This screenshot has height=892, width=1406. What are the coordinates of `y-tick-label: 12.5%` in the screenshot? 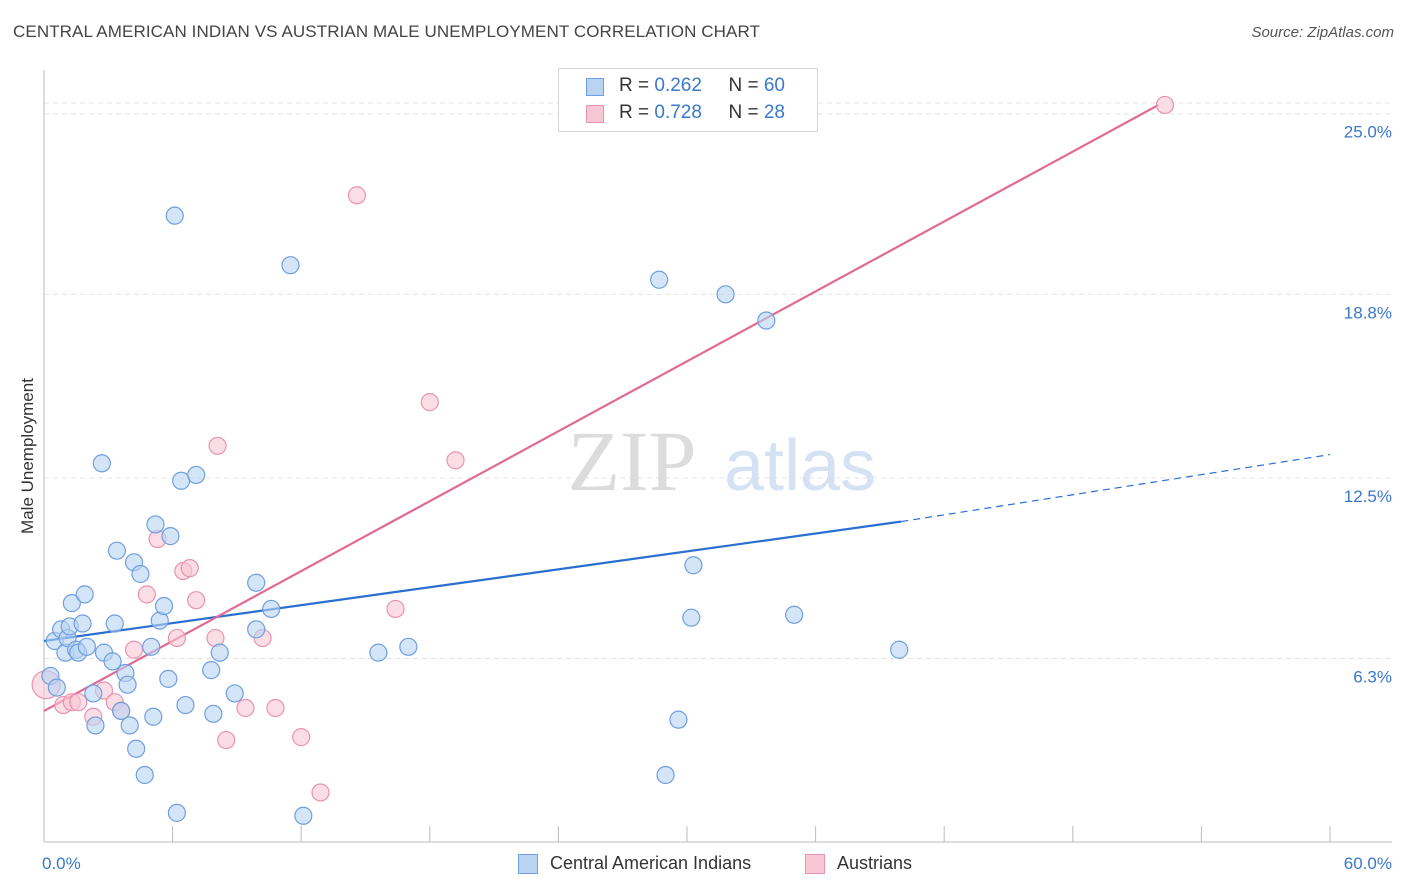 It's located at (1368, 496).